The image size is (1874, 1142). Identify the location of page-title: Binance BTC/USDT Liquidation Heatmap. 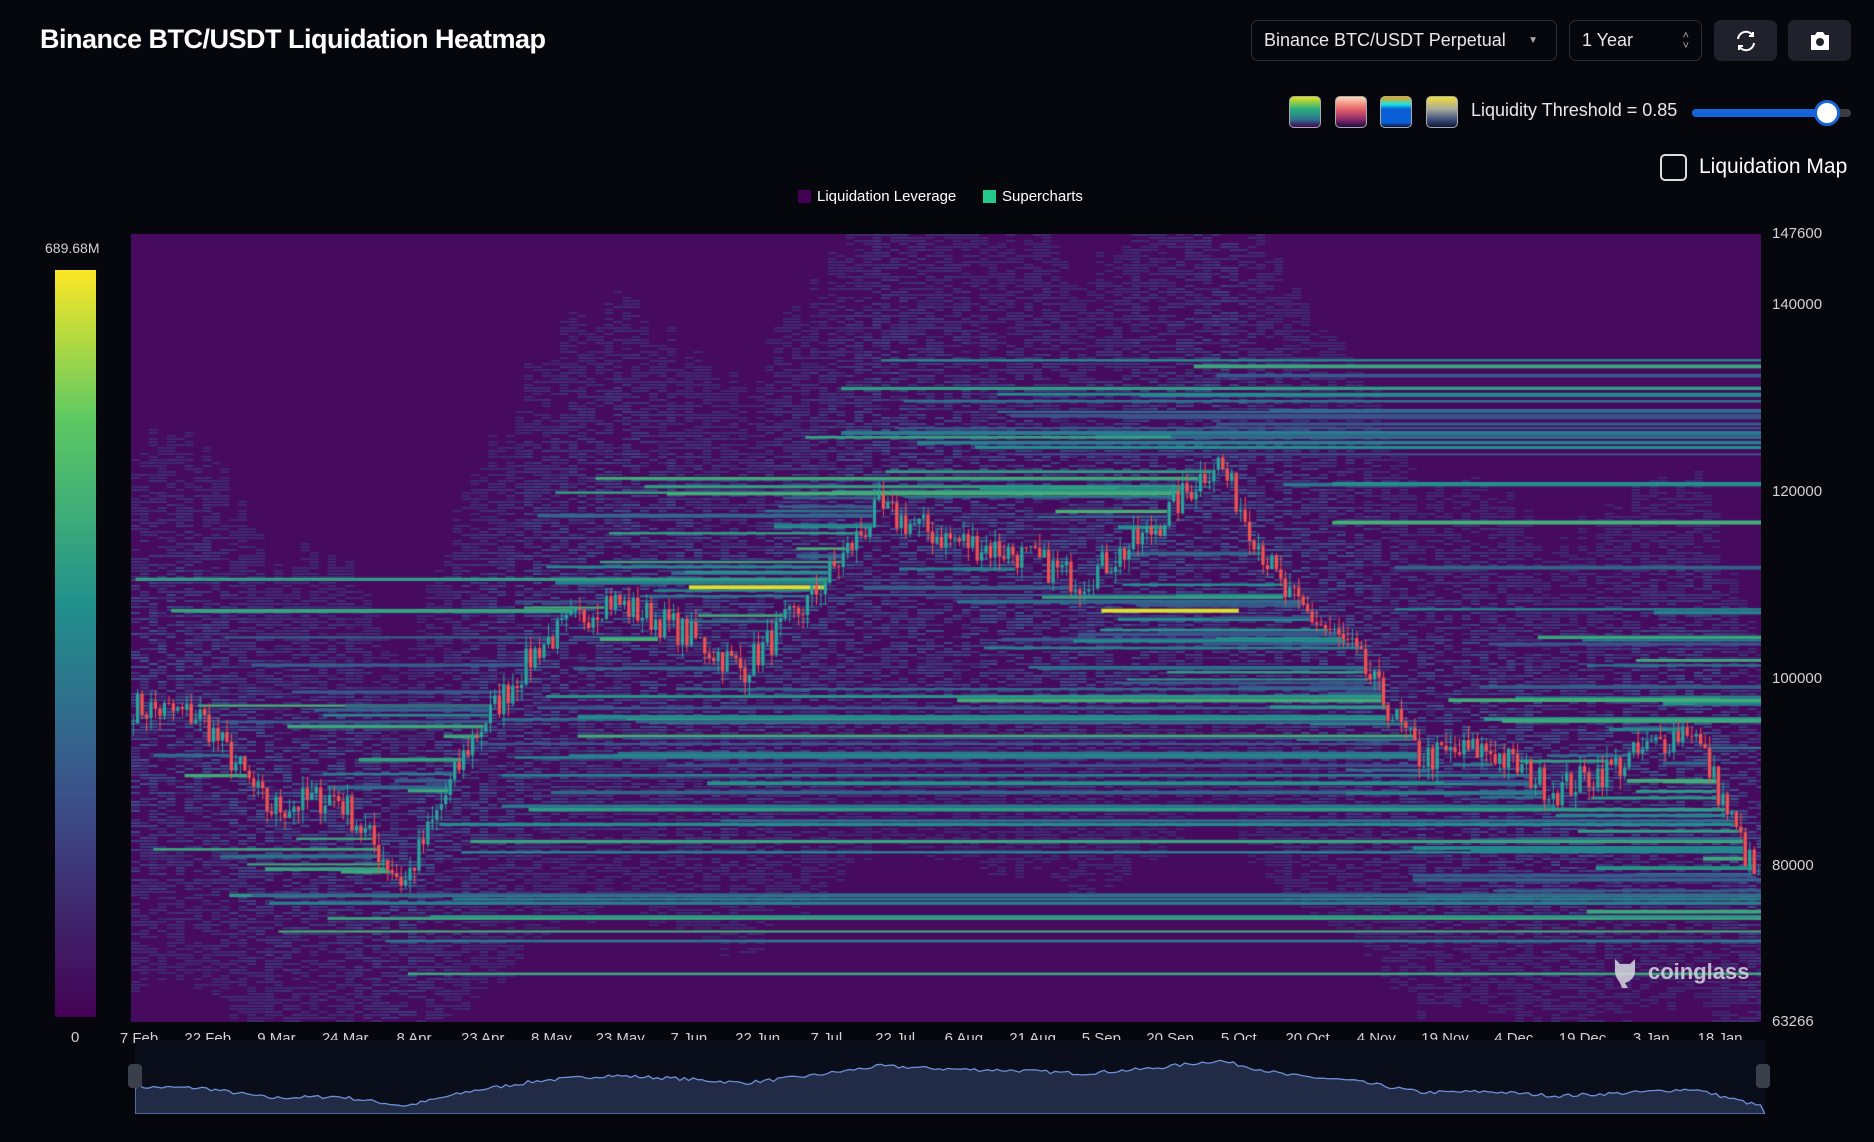
(293, 39).